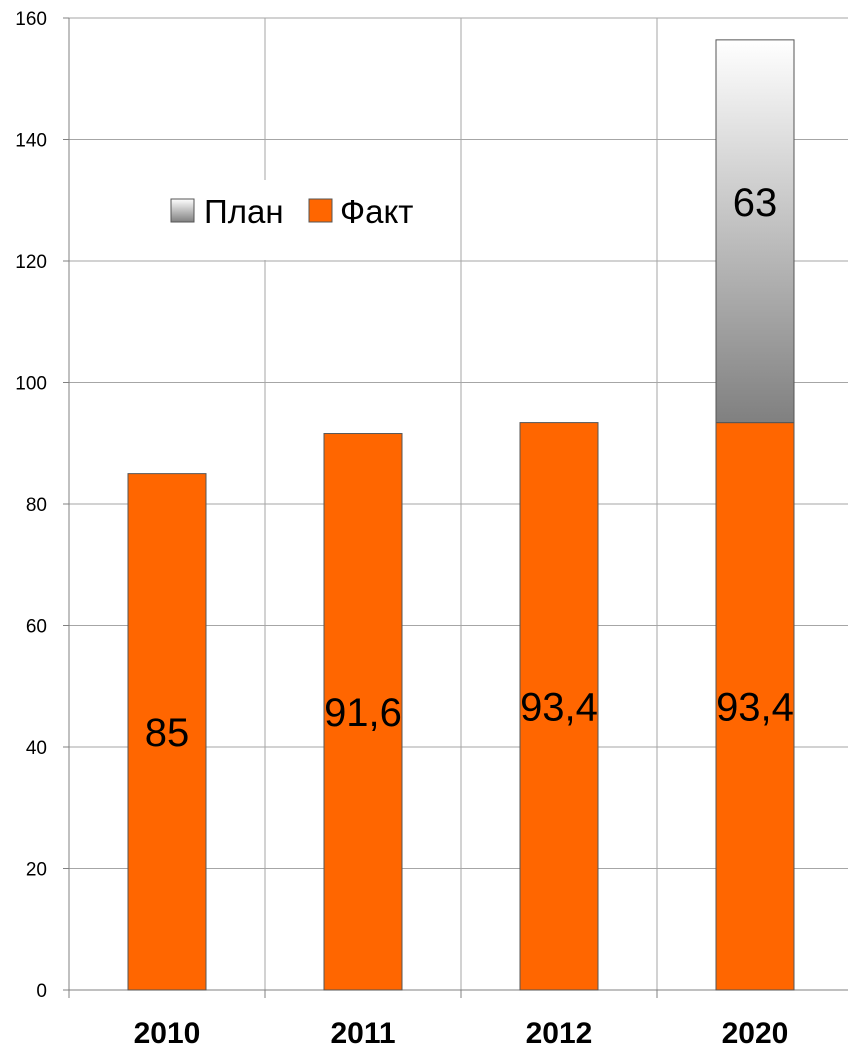 This screenshot has width=848, height=1051. Describe the element at coordinates (755, 1033) in the screenshot. I see `x-category-label: 2020` at that location.